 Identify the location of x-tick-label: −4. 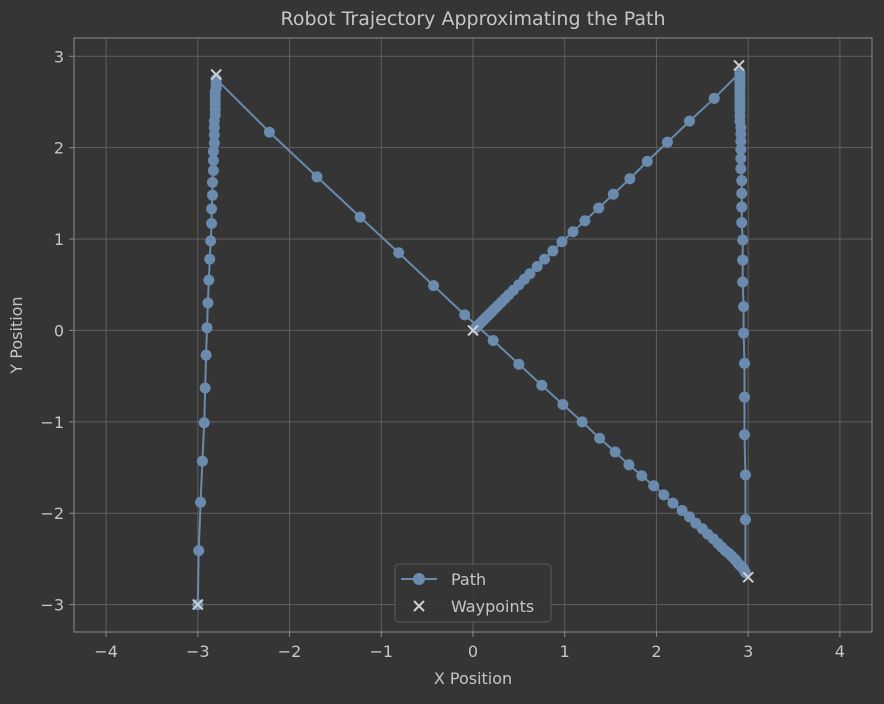
(106, 651).